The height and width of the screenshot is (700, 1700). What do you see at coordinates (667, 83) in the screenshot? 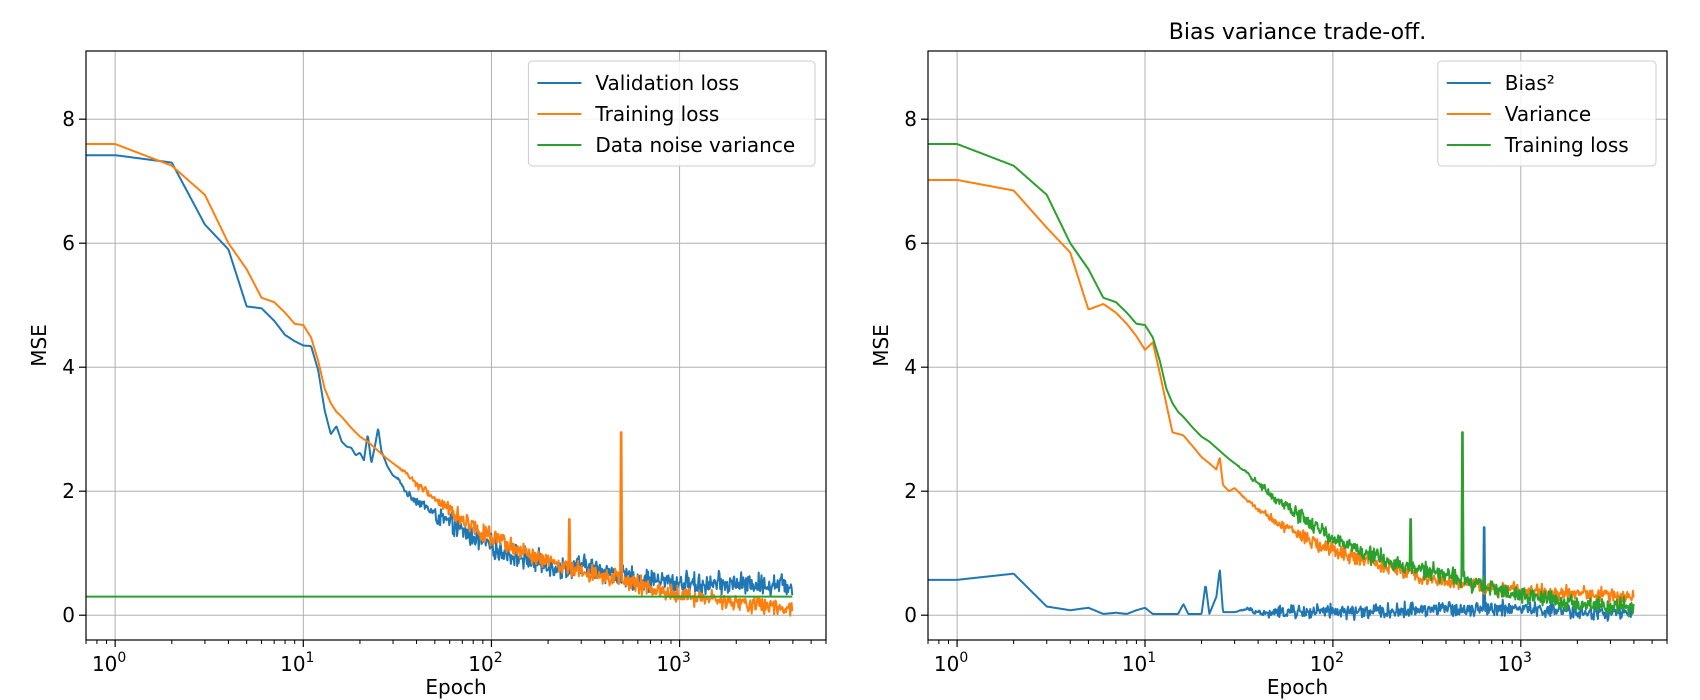
I see `legend-label: Validation loss` at bounding box center [667, 83].